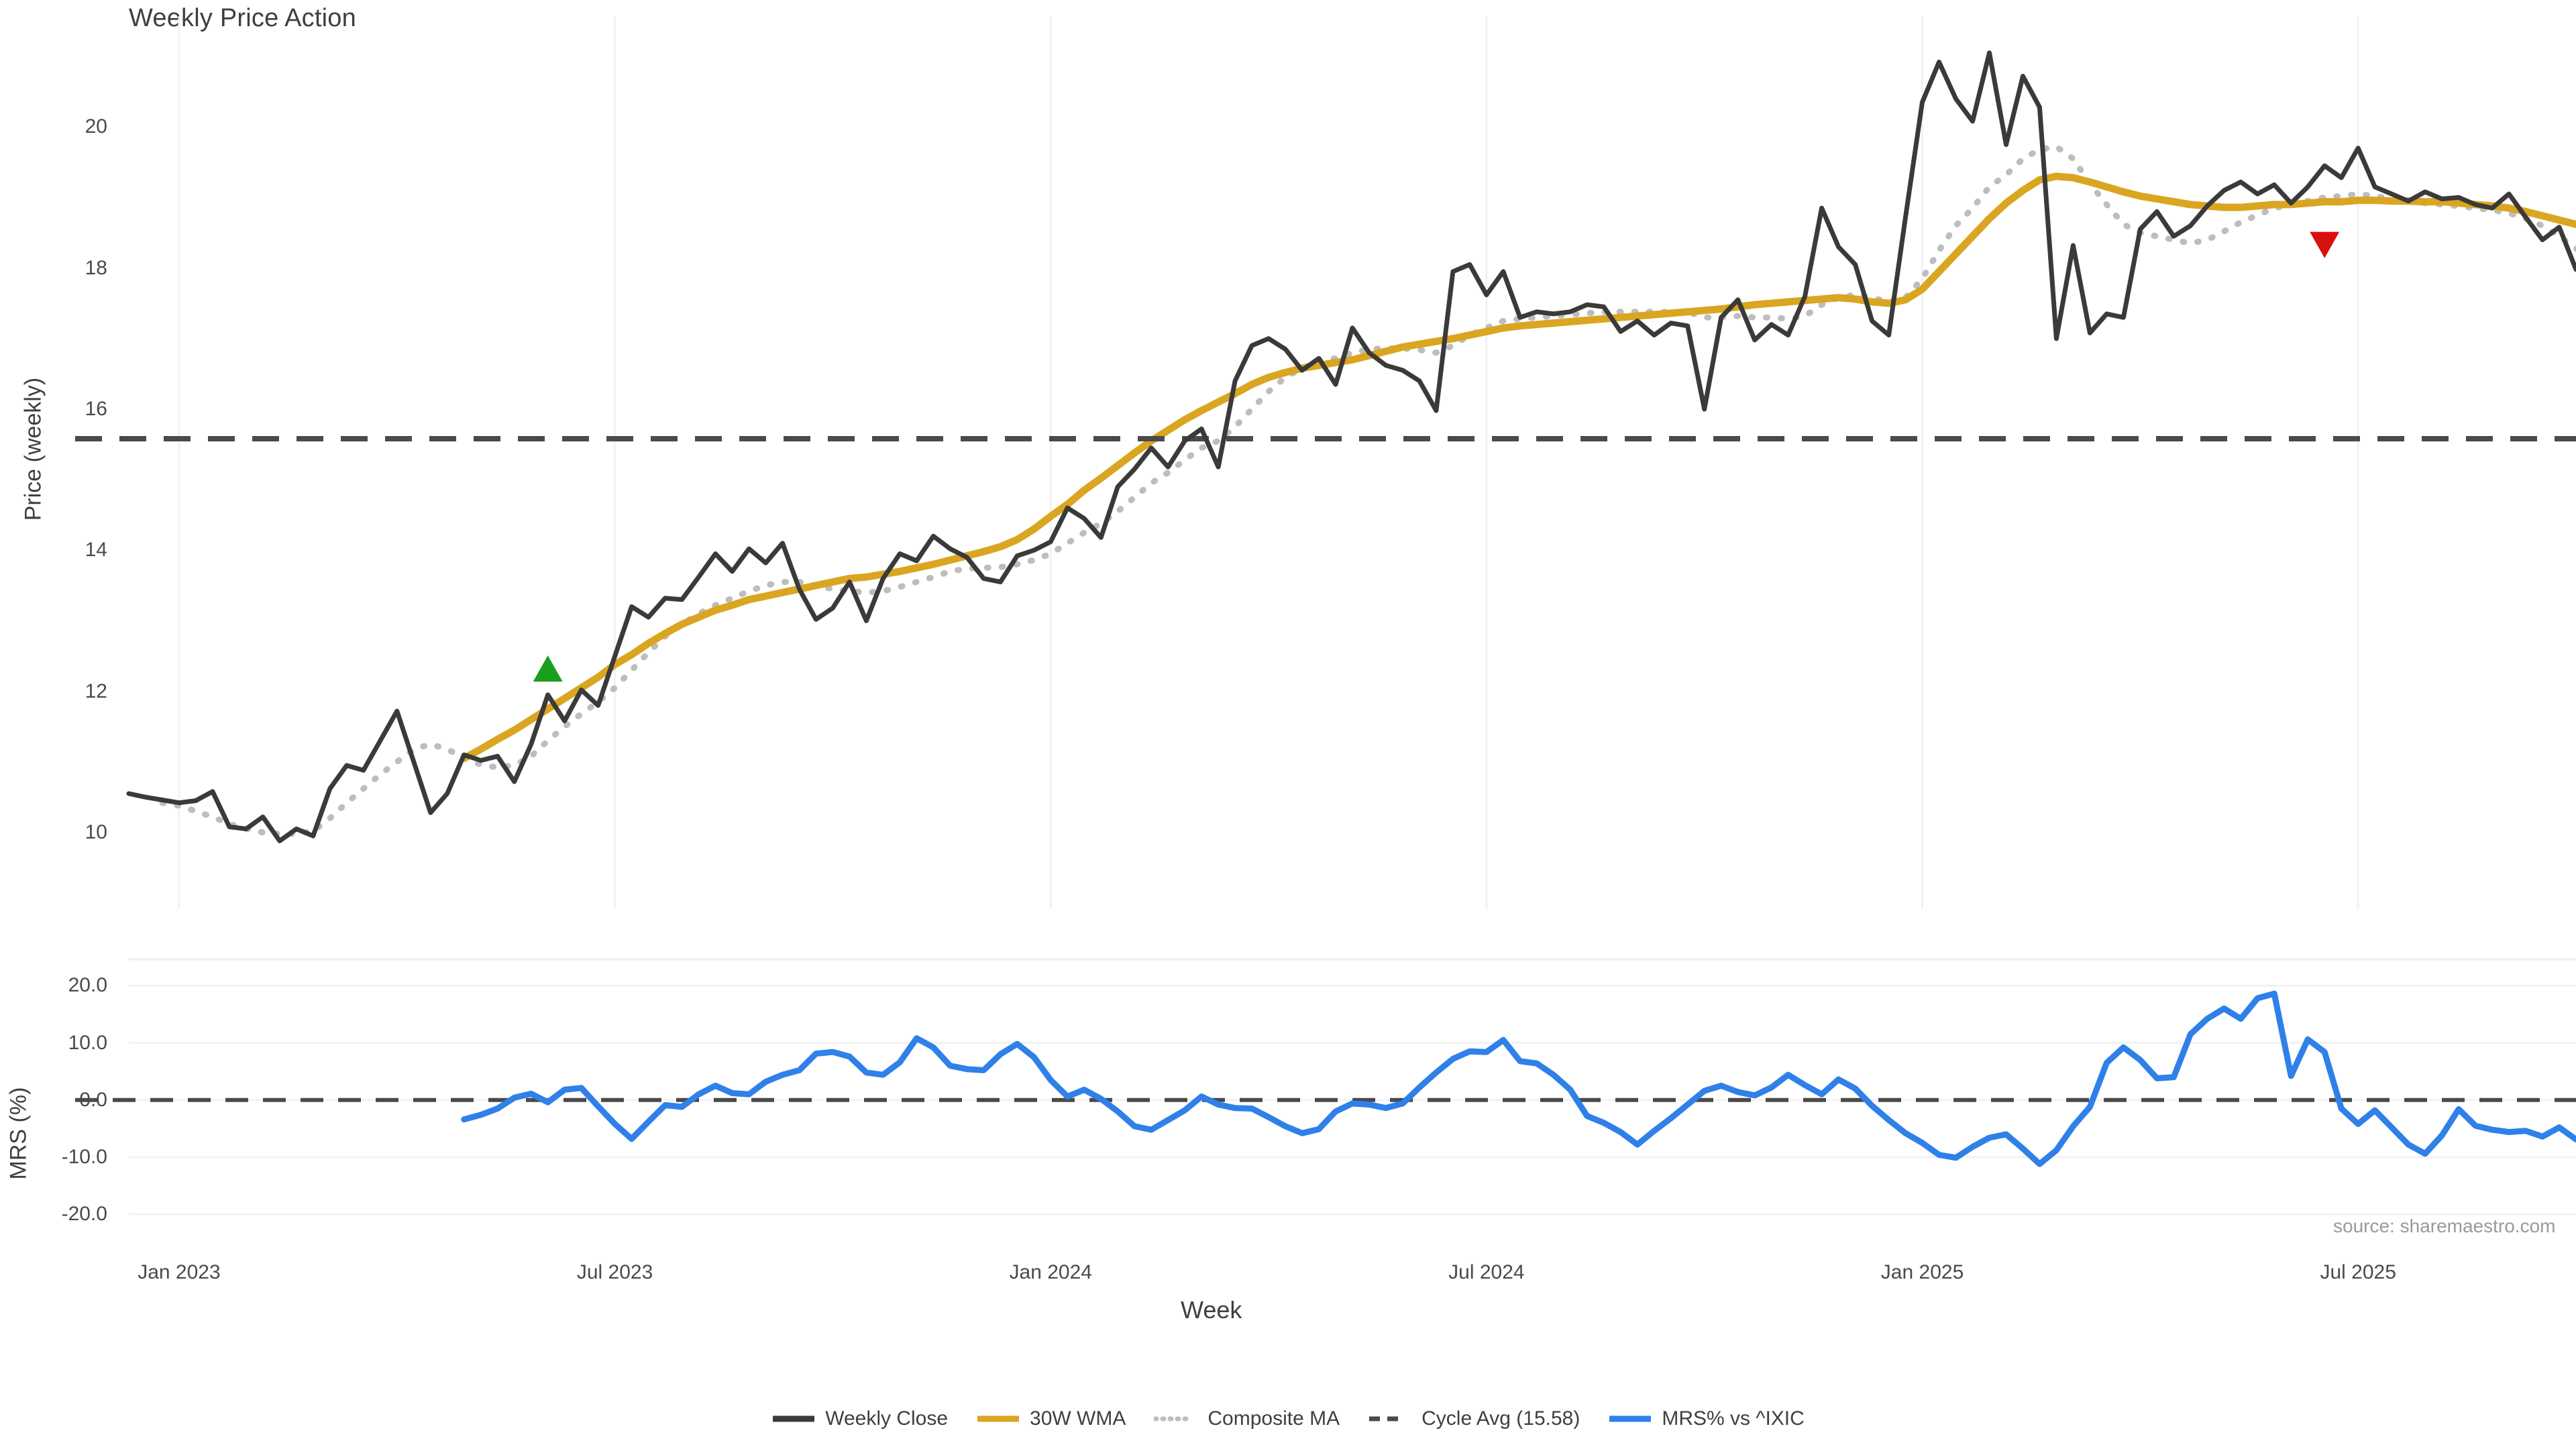 The image size is (2576, 1449). What do you see at coordinates (96, 550) in the screenshot?
I see `price-y-tick: 14` at bounding box center [96, 550].